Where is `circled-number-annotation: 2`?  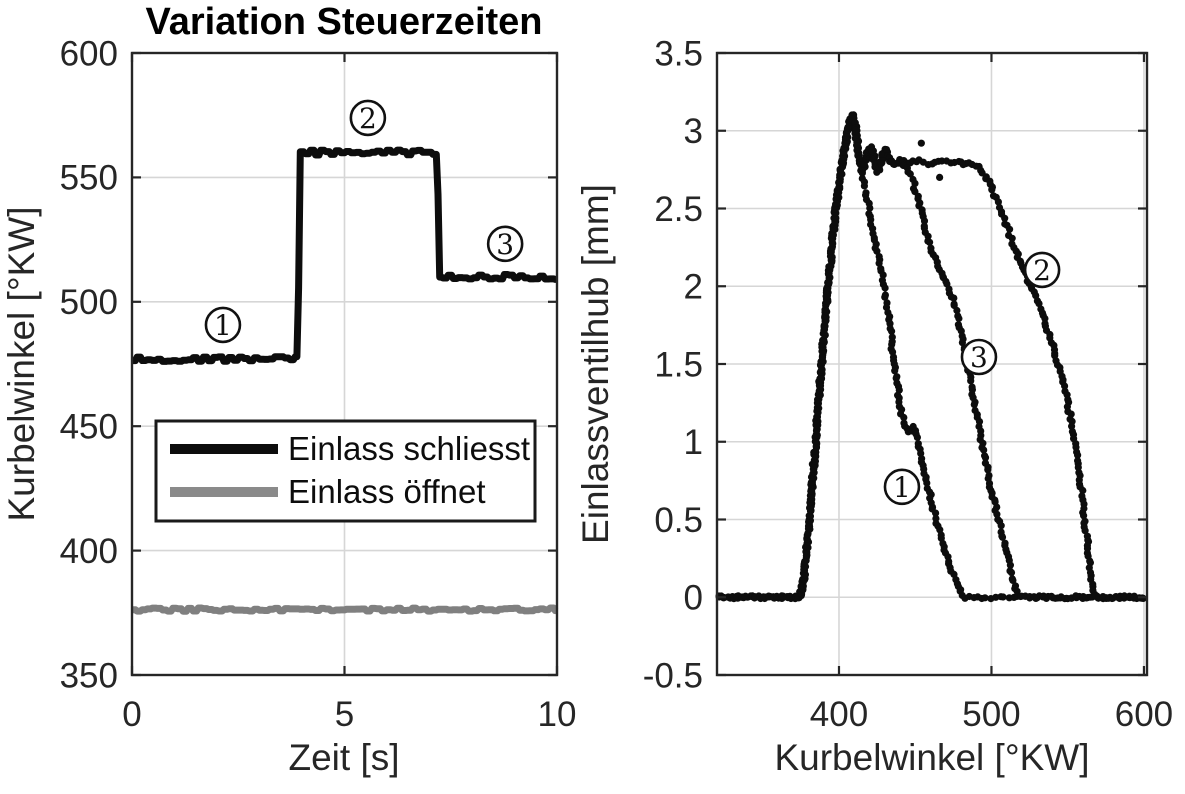
circled-number-annotation: 2 is located at coordinates (368, 118).